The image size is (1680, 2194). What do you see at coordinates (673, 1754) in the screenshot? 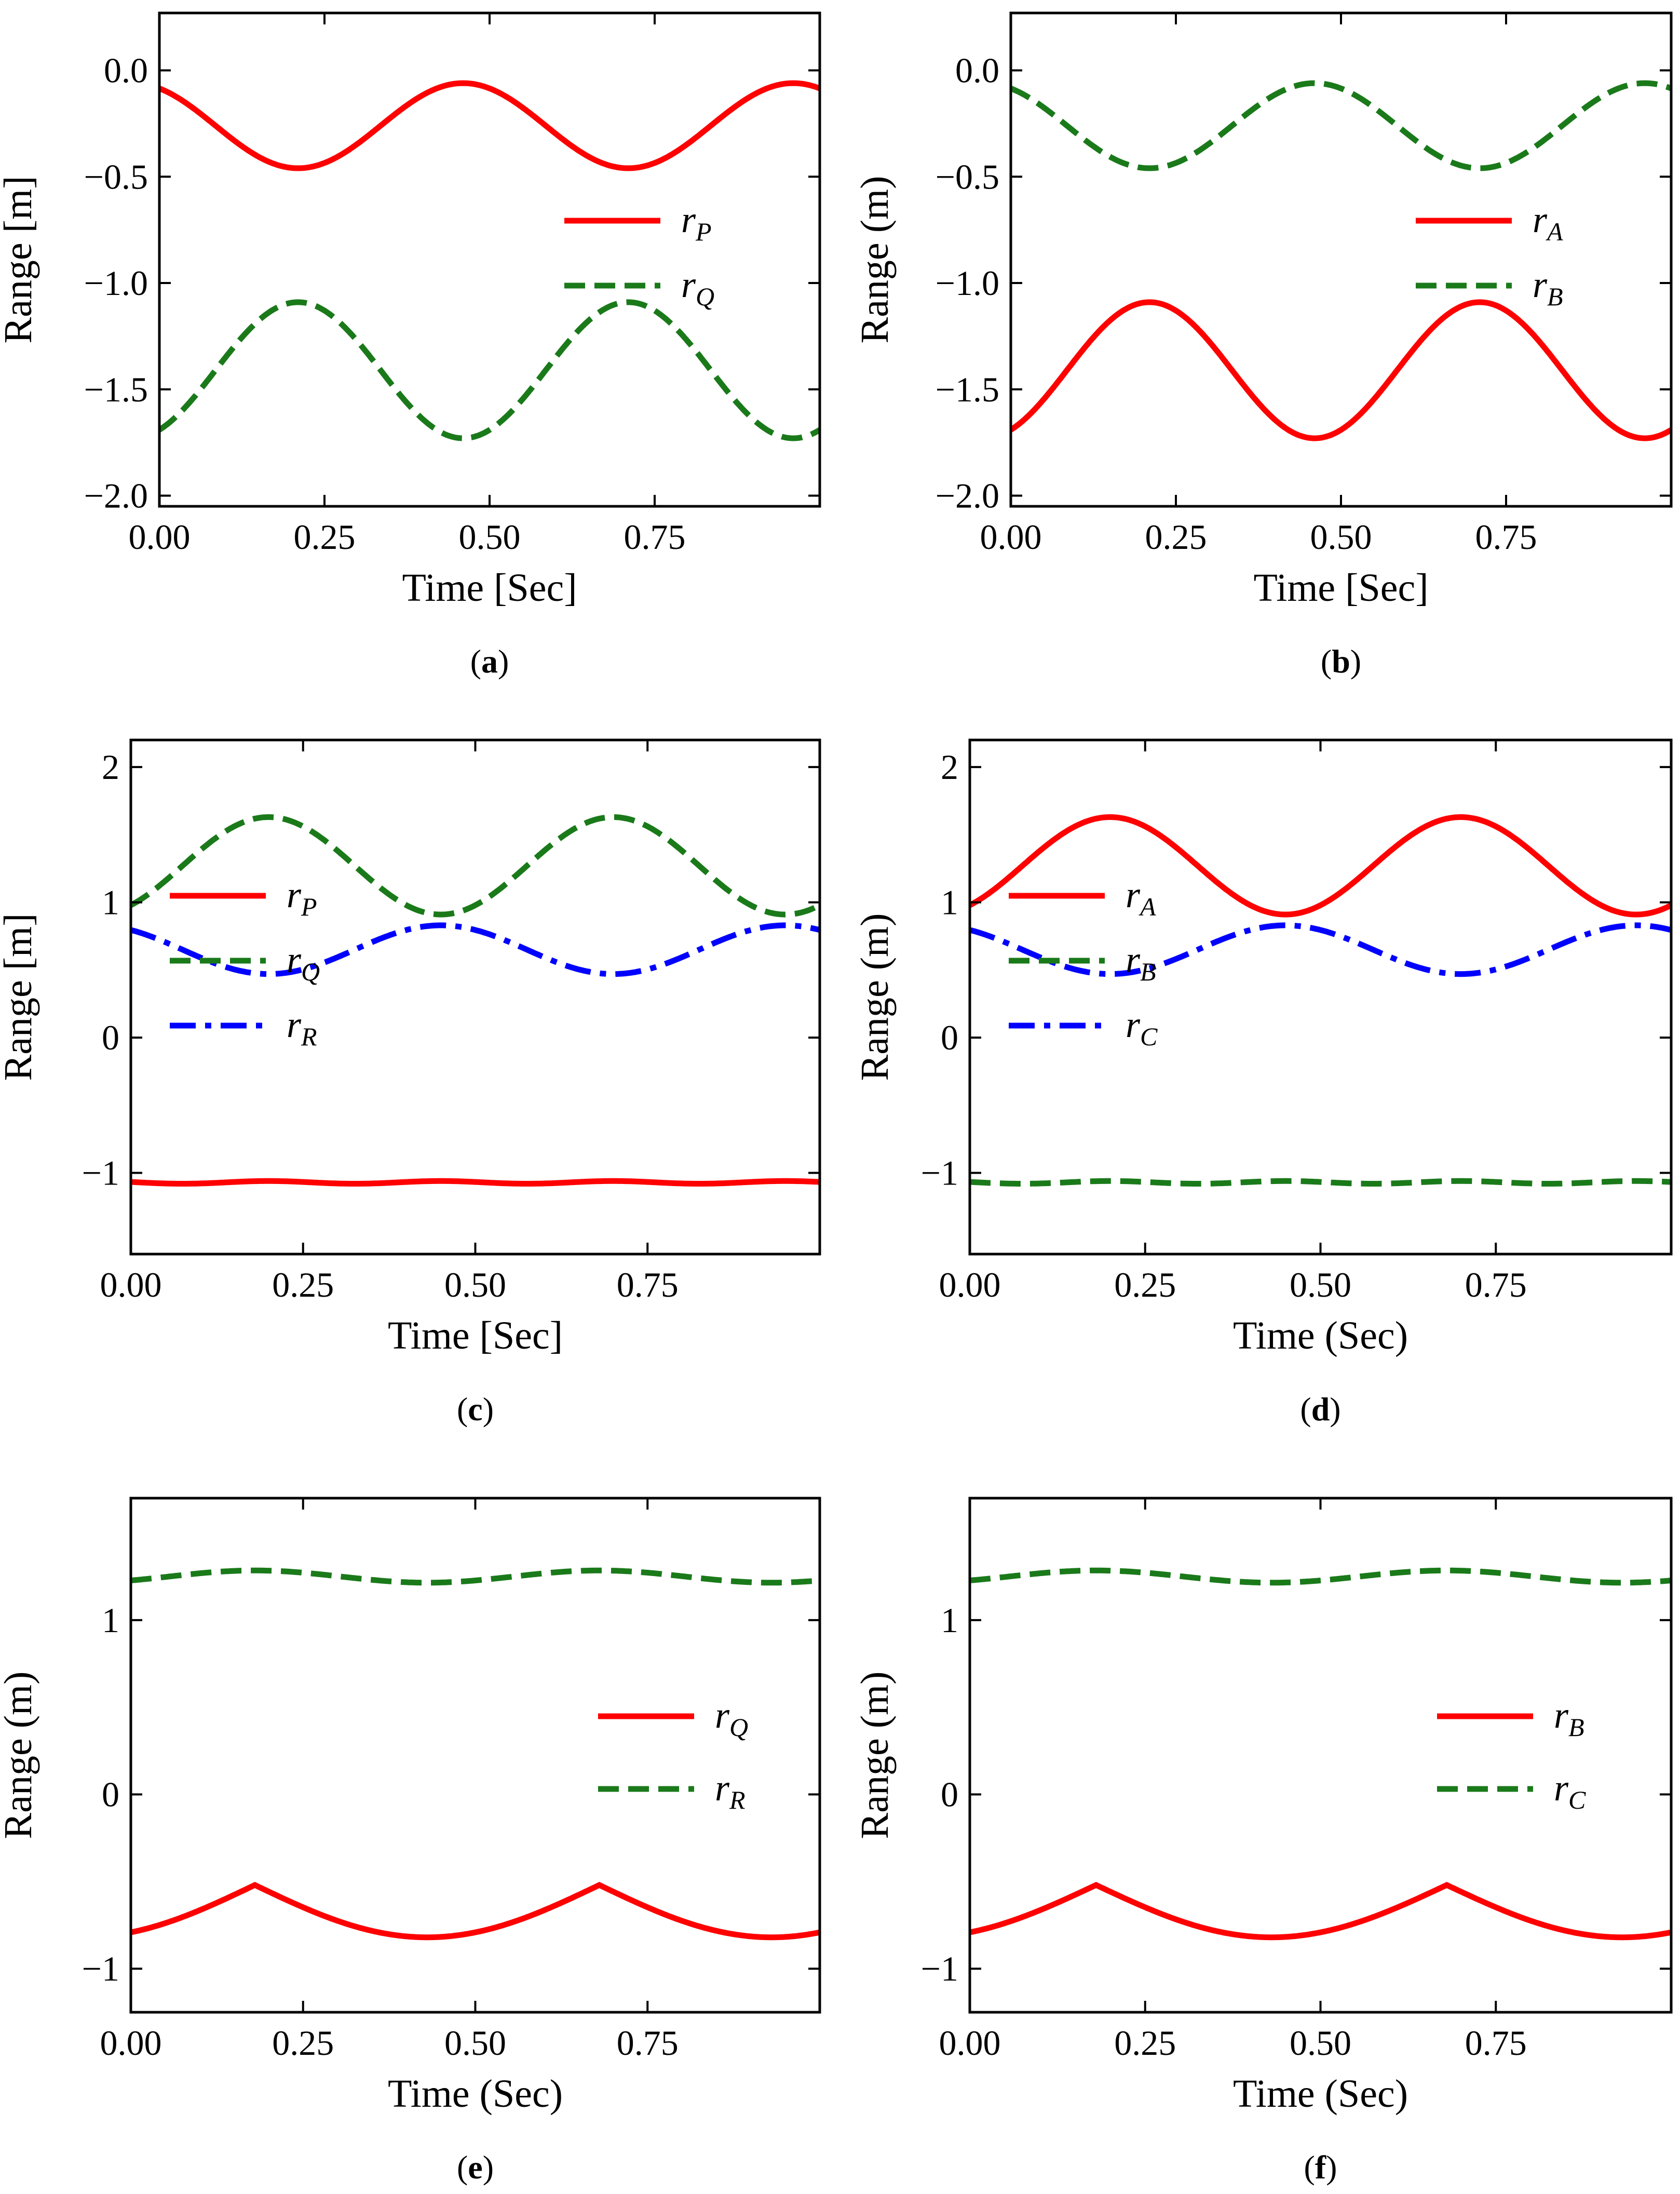
I see `legend: rQ rR` at bounding box center [673, 1754].